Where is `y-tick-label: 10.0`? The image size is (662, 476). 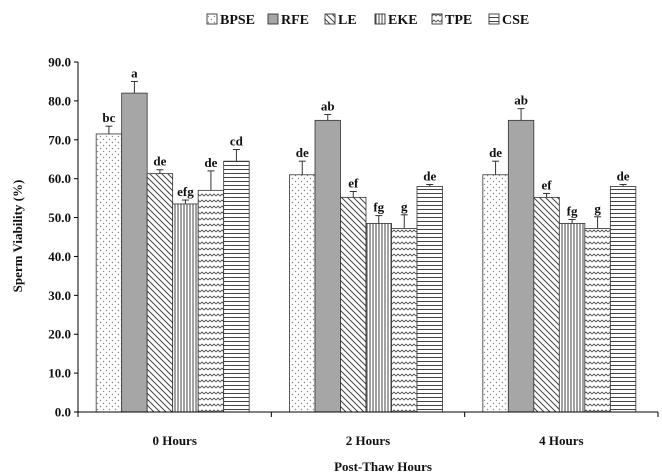
y-tick-label: 10.0 is located at coordinates (59, 373).